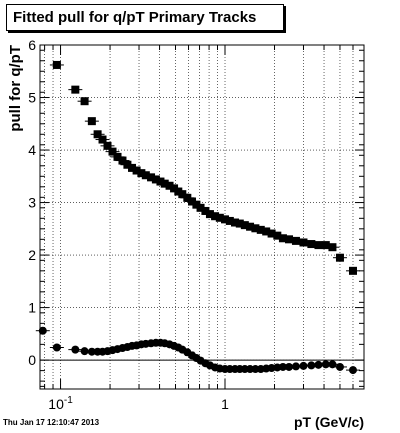 This screenshot has width=400, height=433. Describe the element at coordinates (135, 17) in the screenshot. I see `chart-title: Fitted pull for q/pT Primary Tracks` at that location.